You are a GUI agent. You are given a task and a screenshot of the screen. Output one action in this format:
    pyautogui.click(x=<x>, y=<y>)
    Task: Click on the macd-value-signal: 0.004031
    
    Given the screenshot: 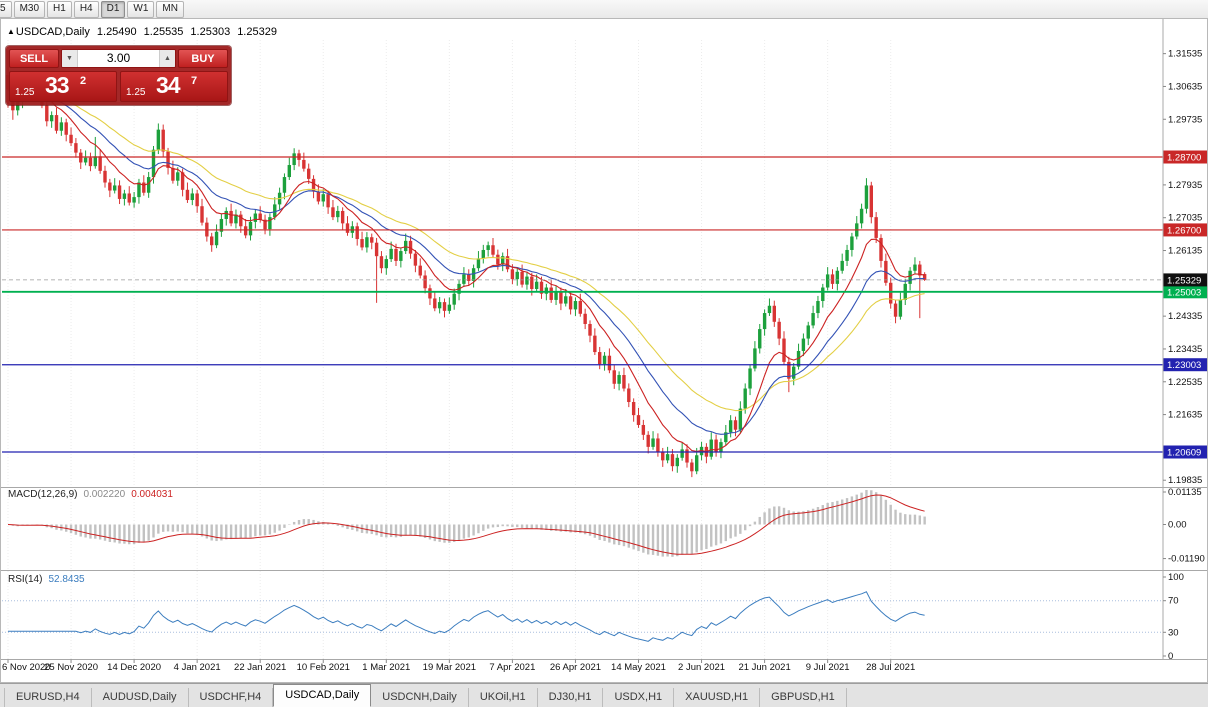 What is the action you would take?
    pyautogui.click(x=152, y=494)
    